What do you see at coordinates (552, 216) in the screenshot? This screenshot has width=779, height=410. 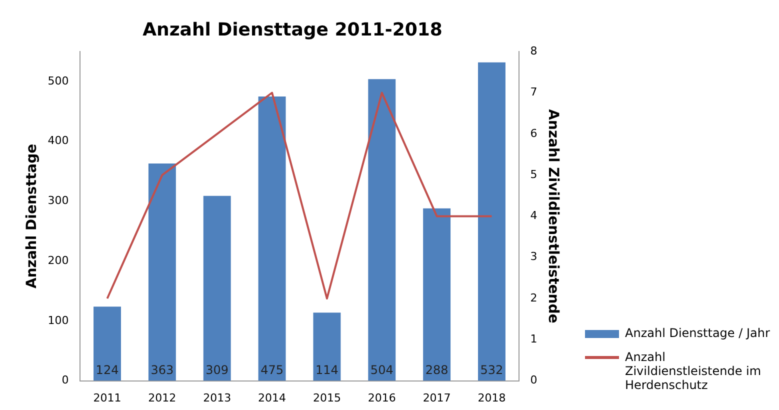 I see `y2-axis-title: Anzahl Zivildienstleistende` at bounding box center [552, 216].